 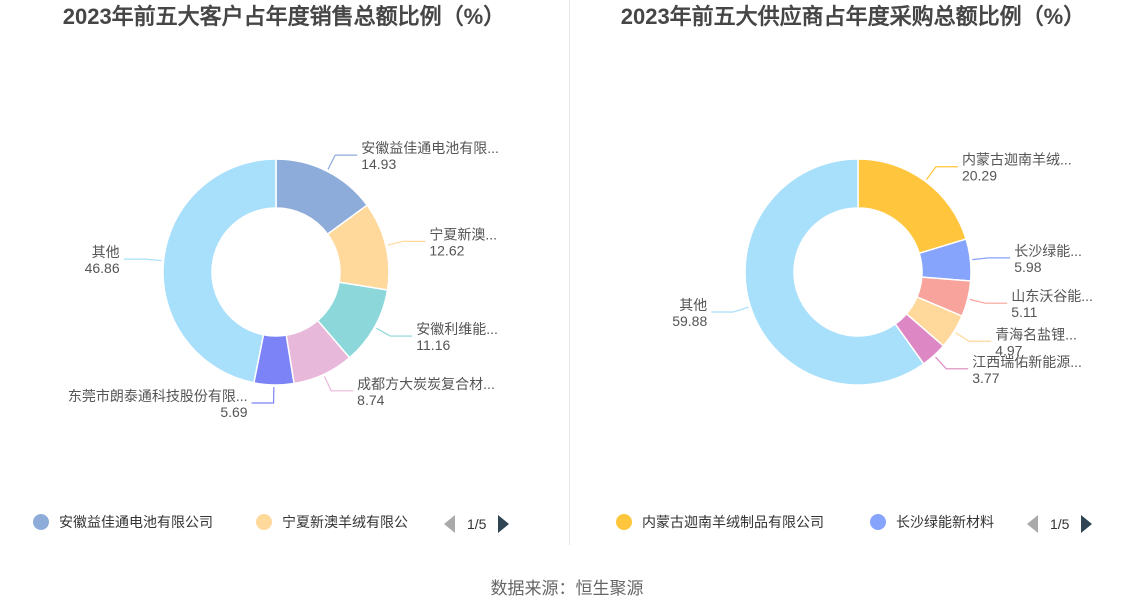 I want to click on legend-item: 内蒙古迦南羊绒制品有限公司, so click(x=720, y=522).